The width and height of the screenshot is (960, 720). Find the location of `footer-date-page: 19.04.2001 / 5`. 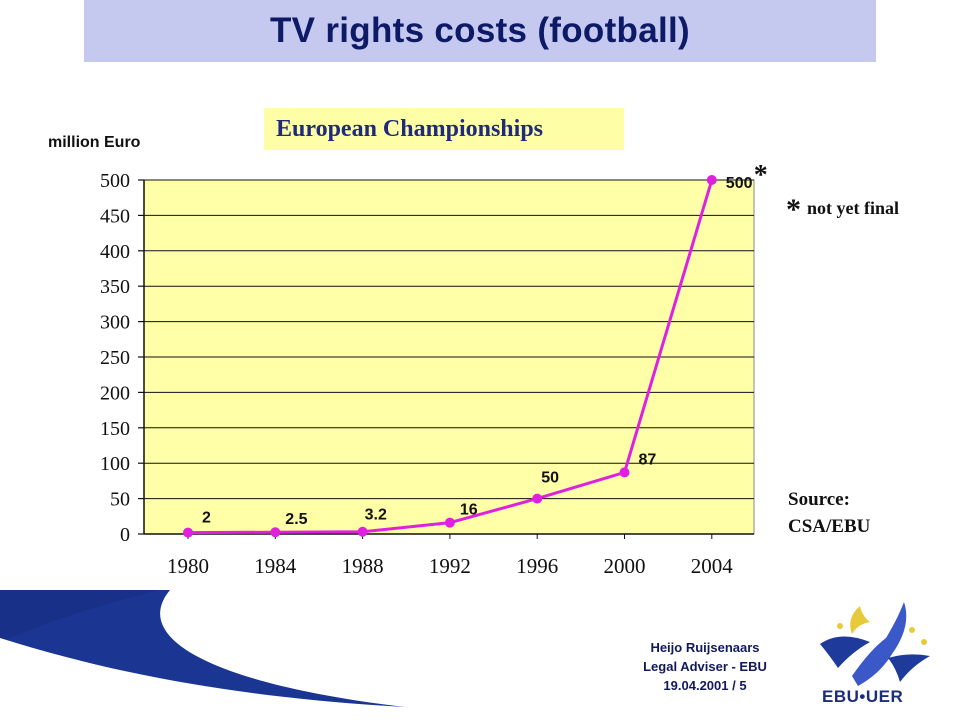

footer-date-page: 19.04.2001 / 5 is located at coordinates (705, 685).